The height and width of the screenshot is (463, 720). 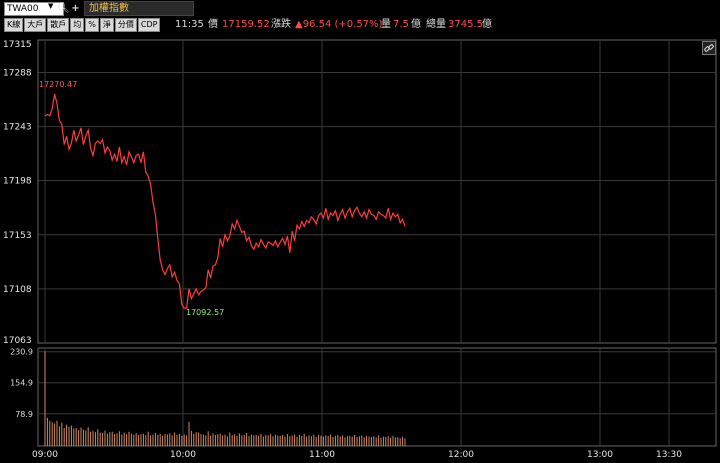 What do you see at coordinates (34, 9) in the screenshot?
I see `symbol-input: TWA00` at bounding box center [34, 9].